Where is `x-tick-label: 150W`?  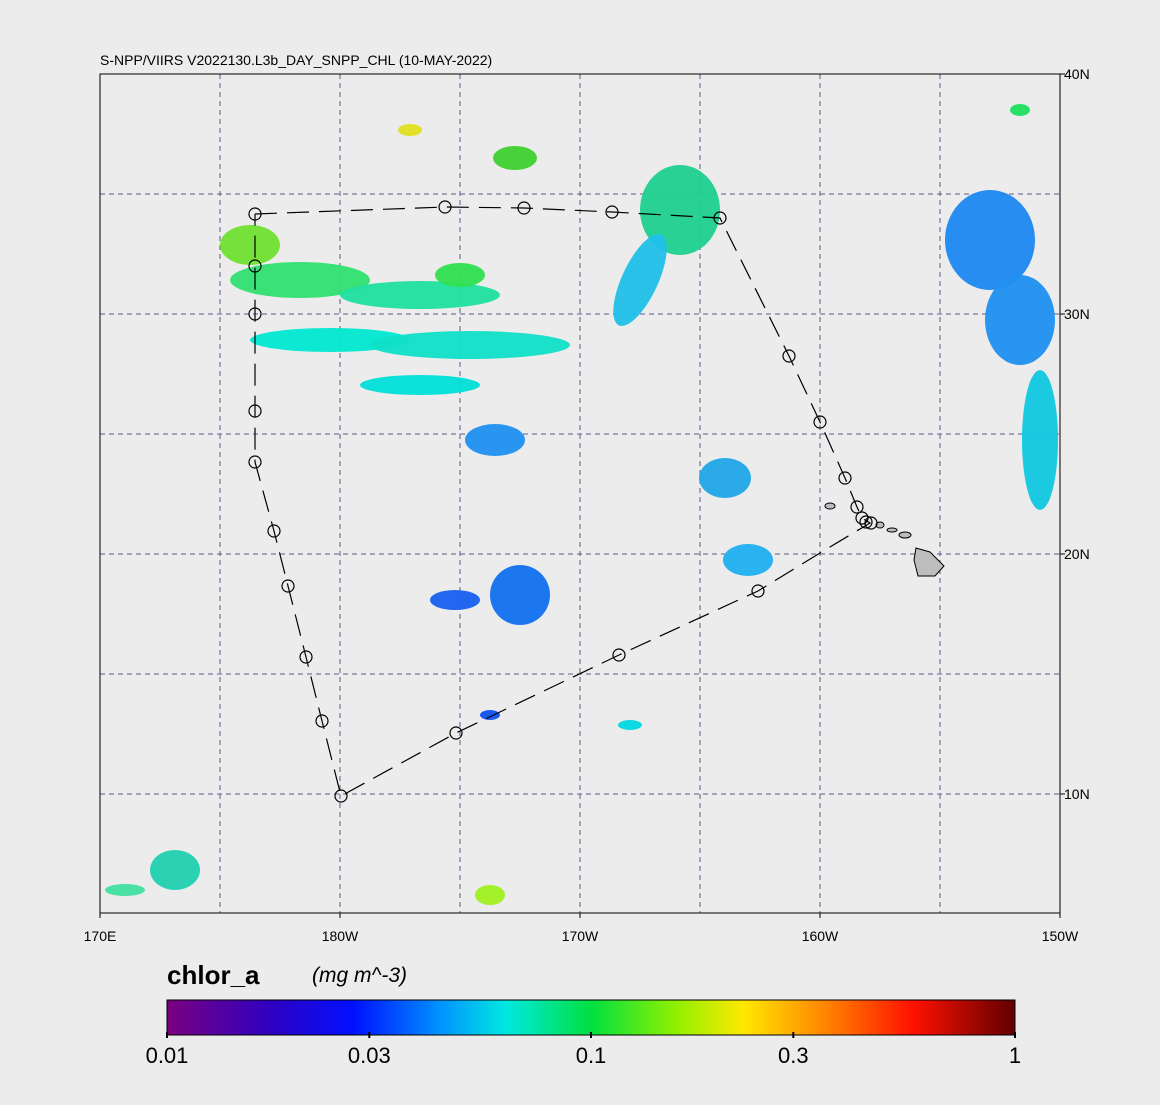
x-tick-label: 150W is located at coordinates (1060, 936).